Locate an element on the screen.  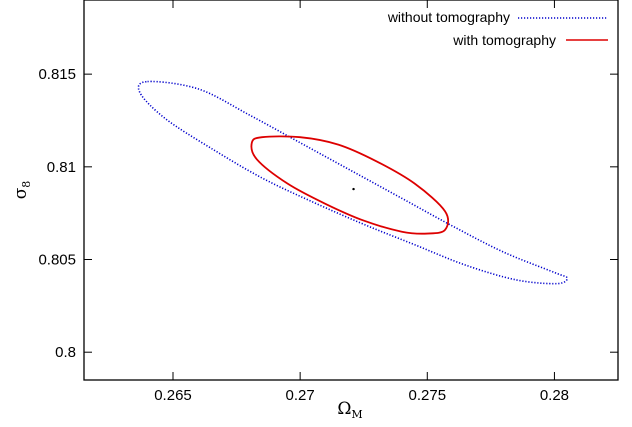
contour-with-tomography is located at coordinates (350, 185).